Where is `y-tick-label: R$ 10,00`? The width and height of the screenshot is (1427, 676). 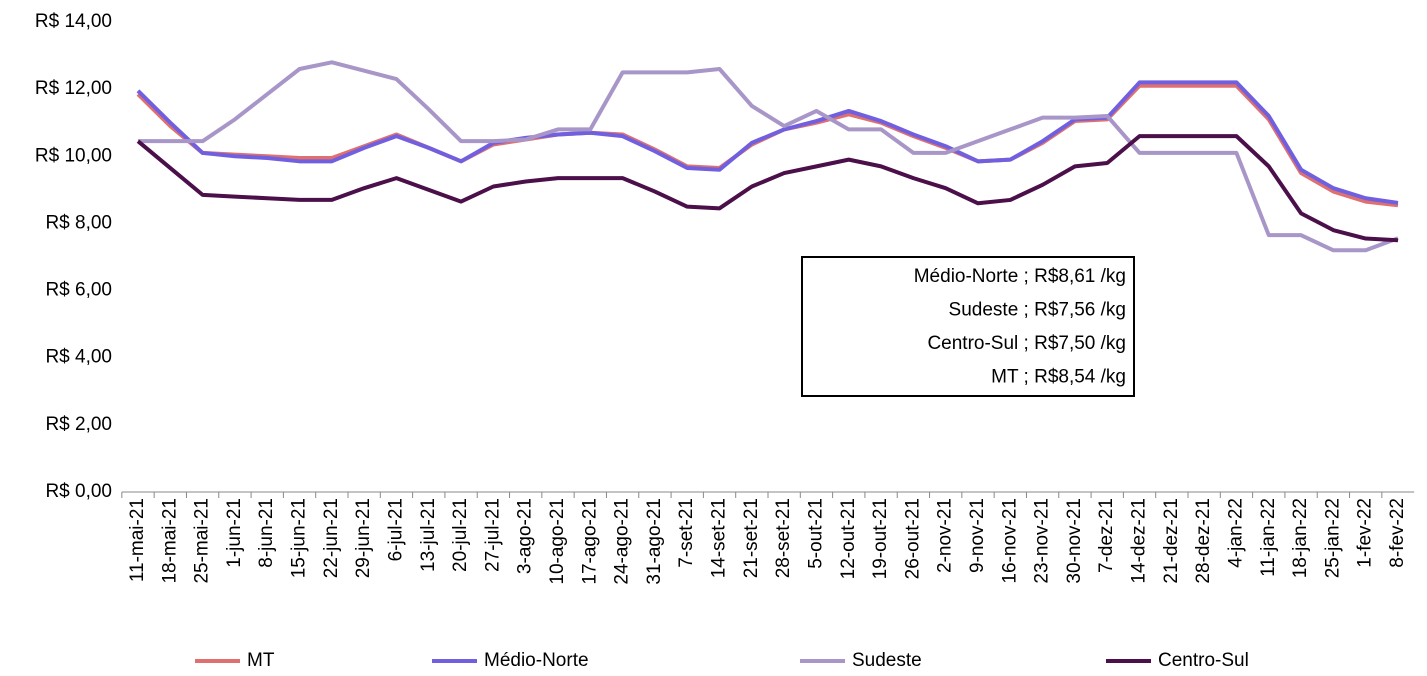 y-tick-label: R$ 10,00 is located at coordinates (73, 155).